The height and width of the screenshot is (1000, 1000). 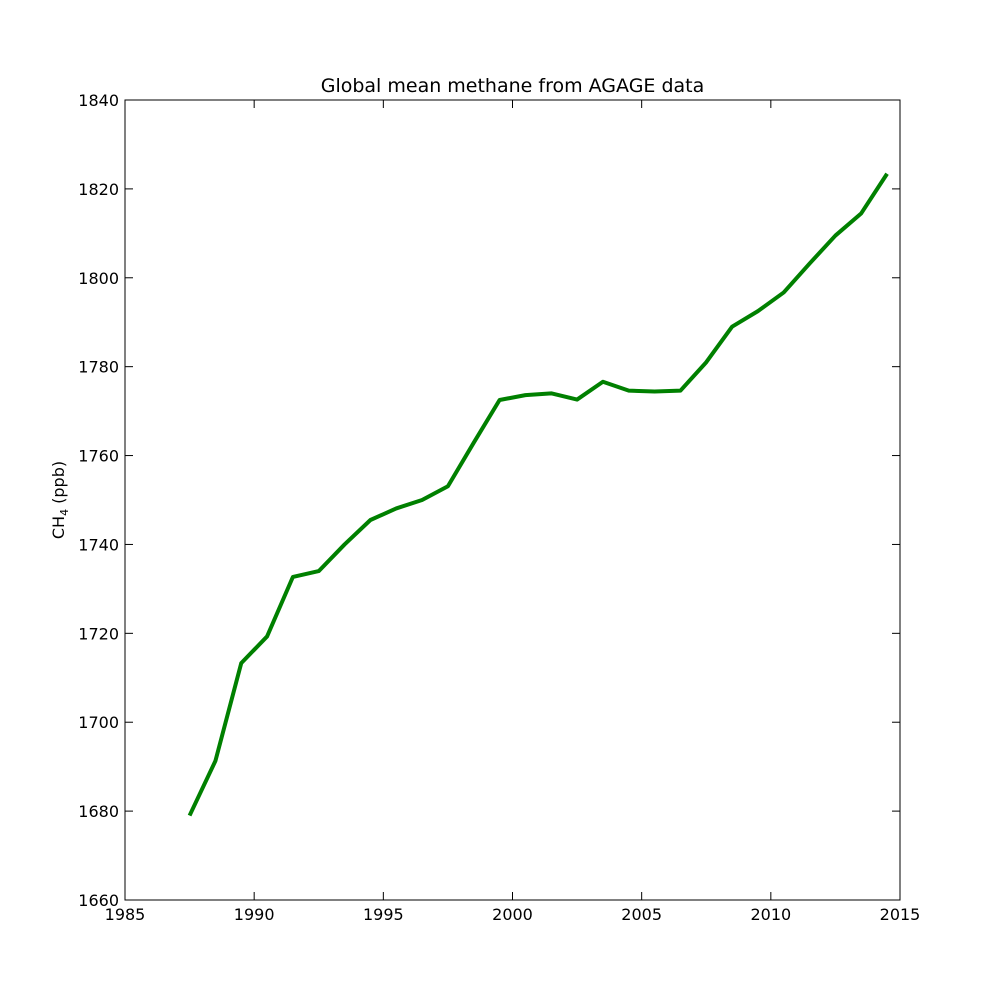 What do you see at coordinates (125, 914) in the screenshot?
I see `x-tick-label: 1985` at bounding box center [125, 914].